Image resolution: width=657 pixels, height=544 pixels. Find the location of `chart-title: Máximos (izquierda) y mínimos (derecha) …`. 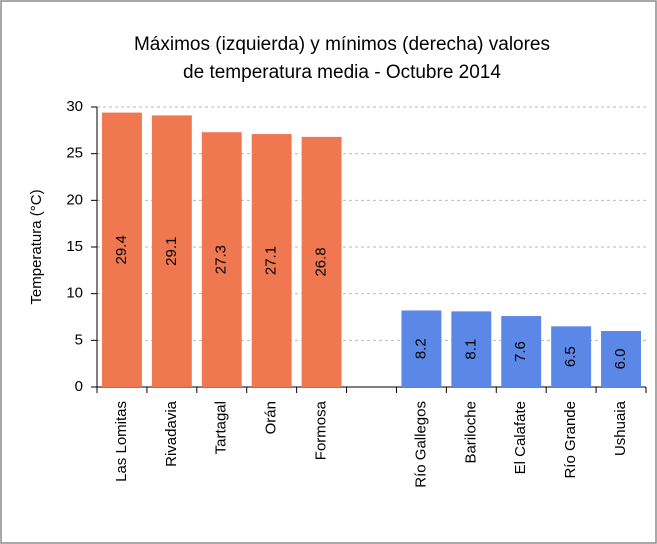

chart-title: Máximos (izquierda) y mínimos (derecha) … is located at coordinates (342, 44).